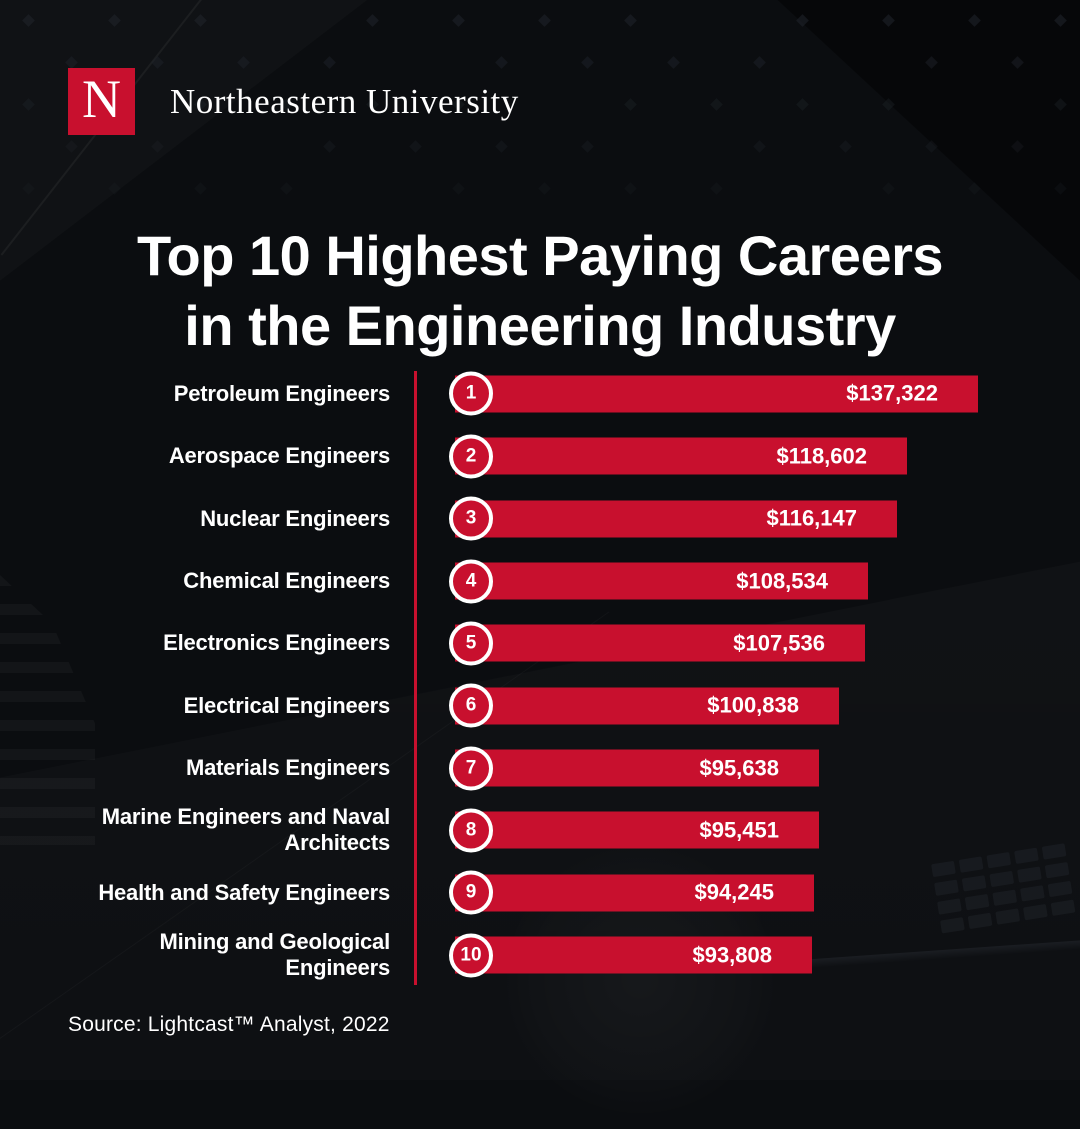 The height and width of the screenshot is (1129, 1080). I want to click on salary-value: $107,536, so click(779, 643).